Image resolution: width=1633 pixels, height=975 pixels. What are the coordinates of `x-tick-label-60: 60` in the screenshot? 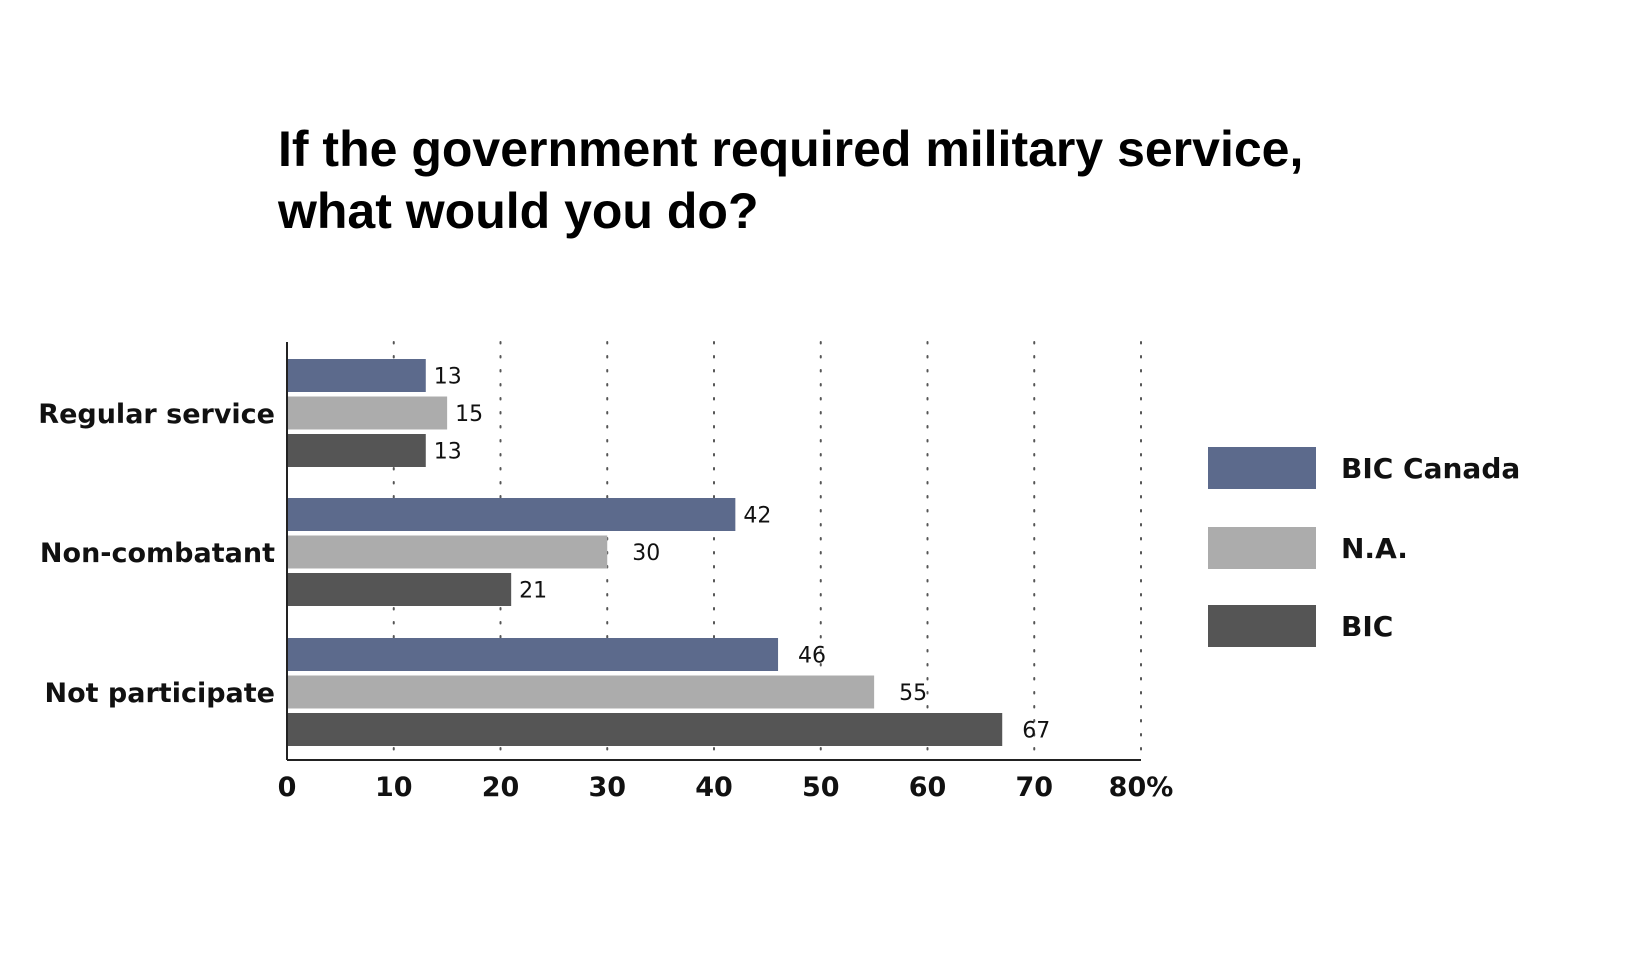 It's located at (928, 787).